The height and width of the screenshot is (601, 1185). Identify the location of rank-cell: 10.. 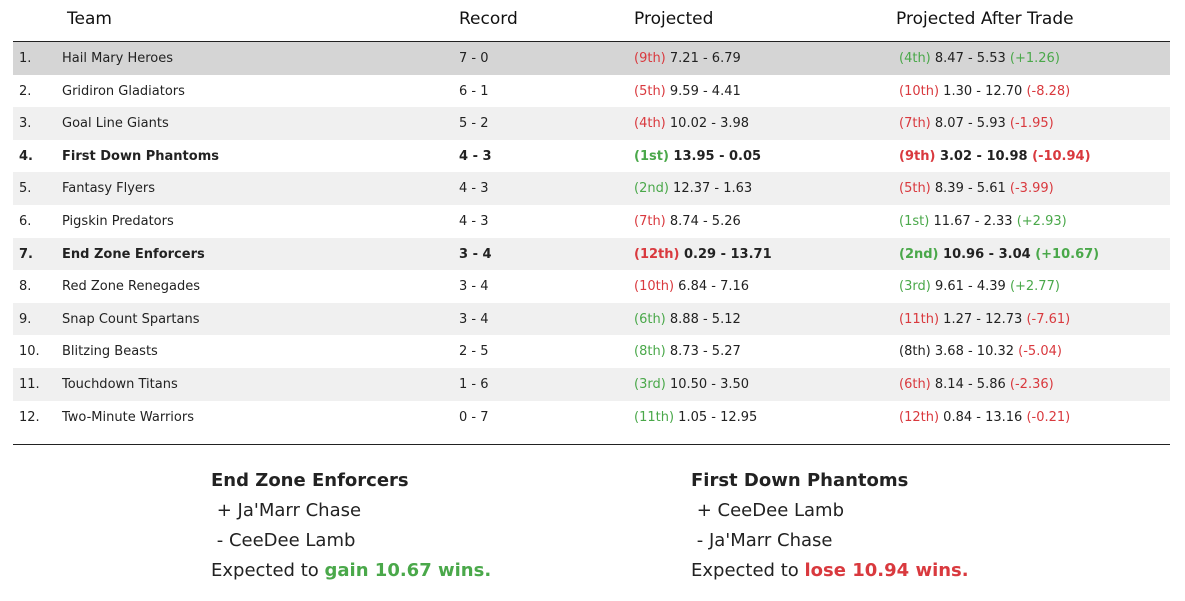
(29, 352).